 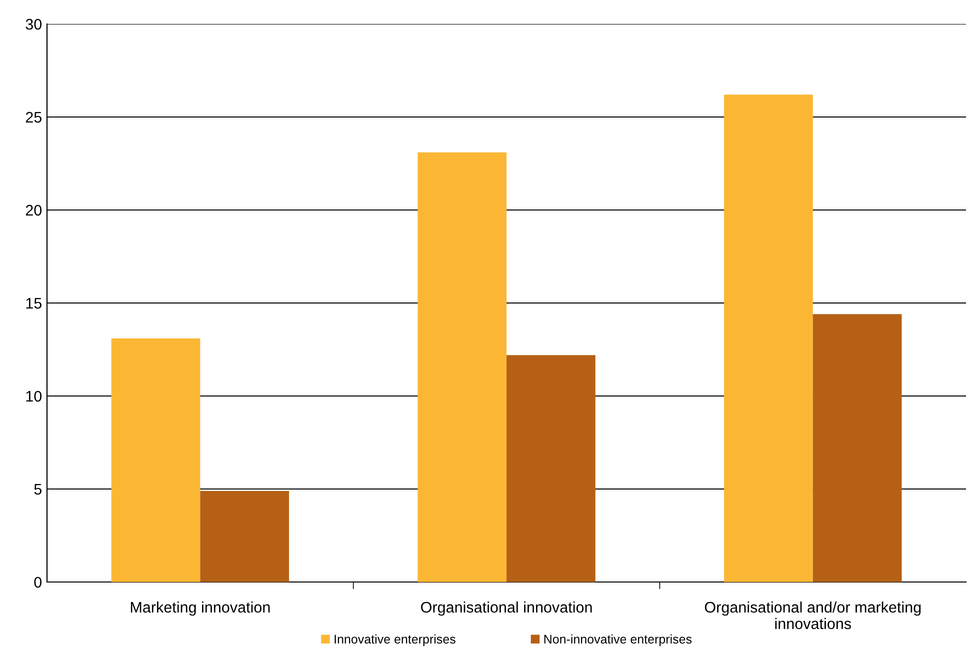 I want to click on y-tick-label: 30, so click(x=34, y=24).